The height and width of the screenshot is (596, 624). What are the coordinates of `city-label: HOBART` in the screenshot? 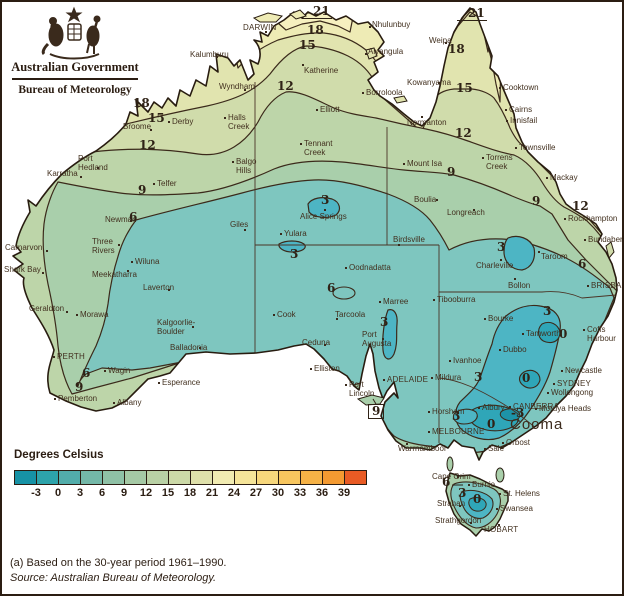 It's located at (501, 529).